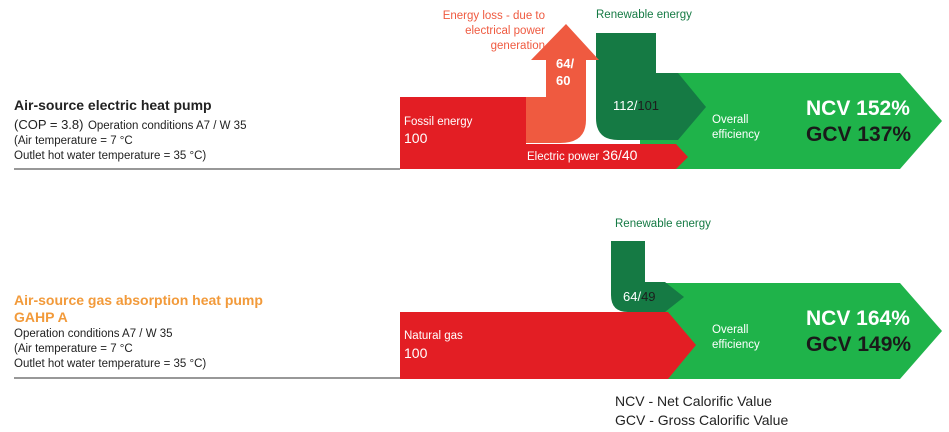  Describe the element at coordinates (563, 80) in the screenshot. I see `loss-value-line2: 60` at that location.